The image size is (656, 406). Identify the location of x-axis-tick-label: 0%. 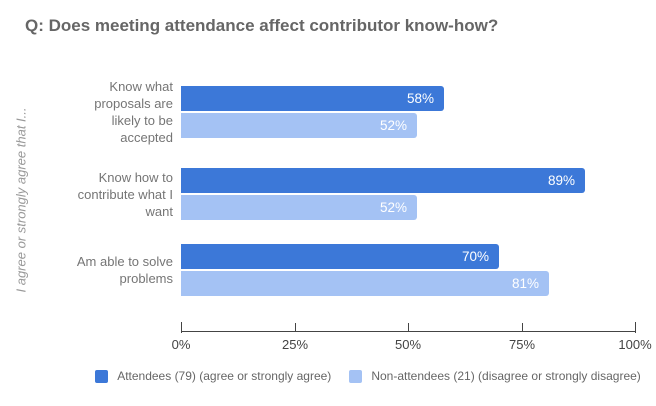
(181, 344).